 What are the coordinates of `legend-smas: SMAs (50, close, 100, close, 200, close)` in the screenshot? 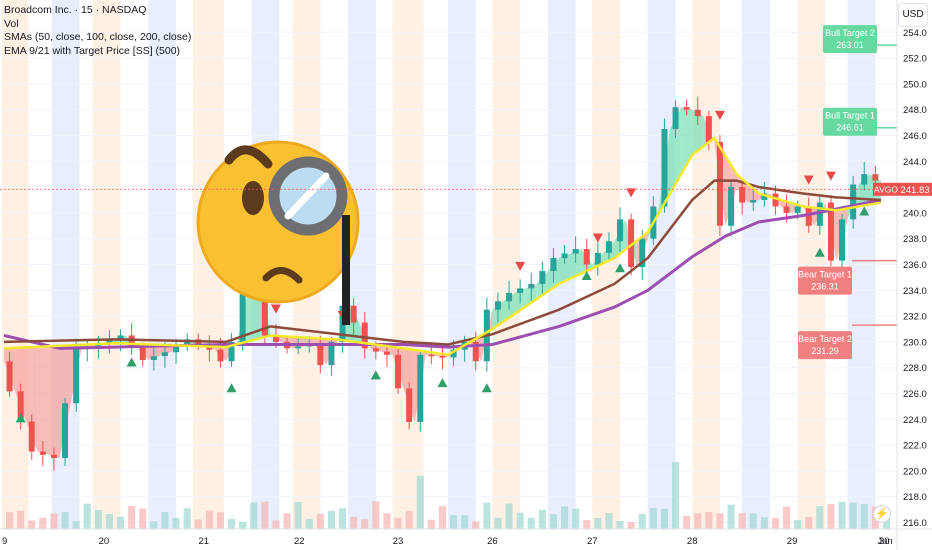 It's located at (98, 37).